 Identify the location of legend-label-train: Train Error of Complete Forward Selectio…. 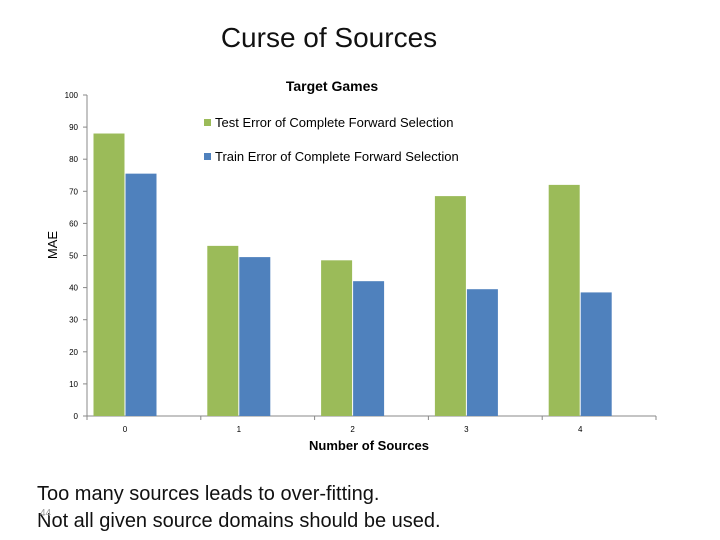
(337, 156).